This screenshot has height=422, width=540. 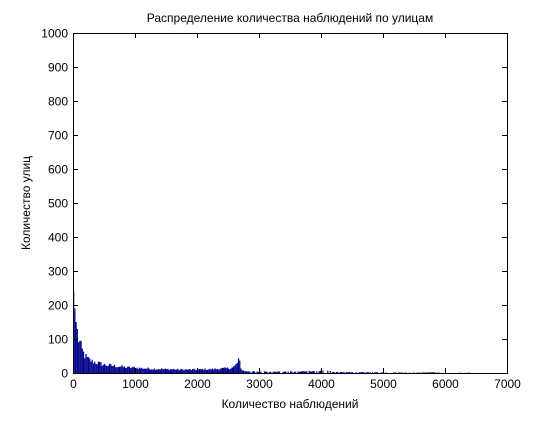 What do you see at coordinates (58, 238) in the screenshot?
I see `y-tick-label: 400` at bounding box center [58, 238].